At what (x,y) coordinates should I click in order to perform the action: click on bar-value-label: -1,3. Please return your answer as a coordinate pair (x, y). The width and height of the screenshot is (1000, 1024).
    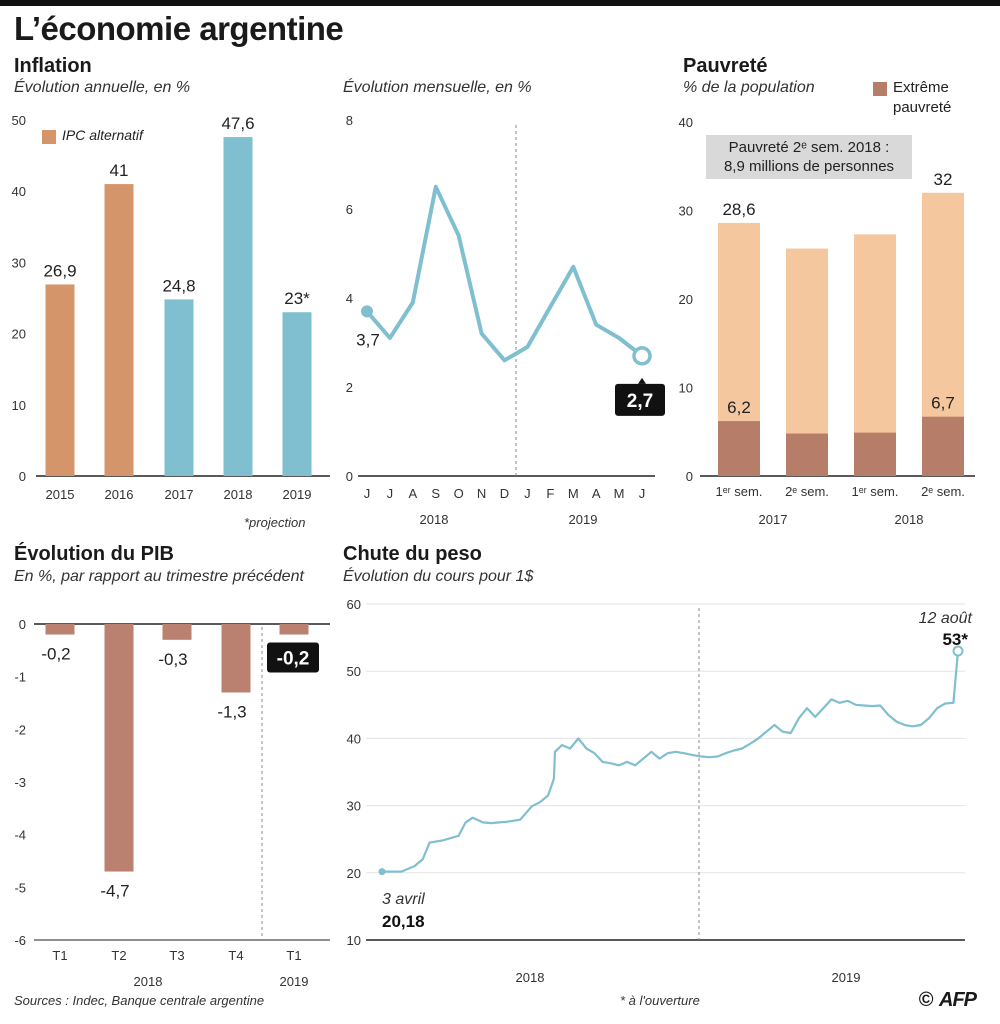
    Looking at the image, I should click on (231, 711).